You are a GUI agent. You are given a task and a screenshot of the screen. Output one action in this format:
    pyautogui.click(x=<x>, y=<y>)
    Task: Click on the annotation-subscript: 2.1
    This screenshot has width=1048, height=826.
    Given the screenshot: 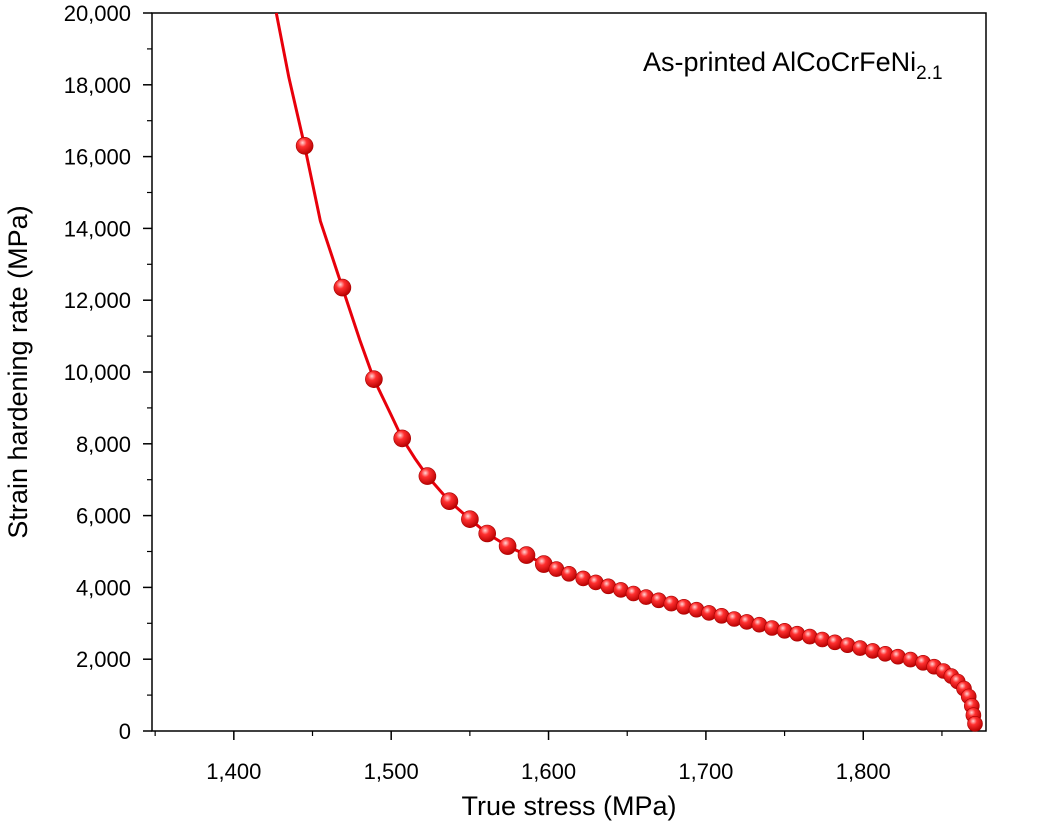 What is the action you would take?
    pyautogui.click(x=929, y=73)
    